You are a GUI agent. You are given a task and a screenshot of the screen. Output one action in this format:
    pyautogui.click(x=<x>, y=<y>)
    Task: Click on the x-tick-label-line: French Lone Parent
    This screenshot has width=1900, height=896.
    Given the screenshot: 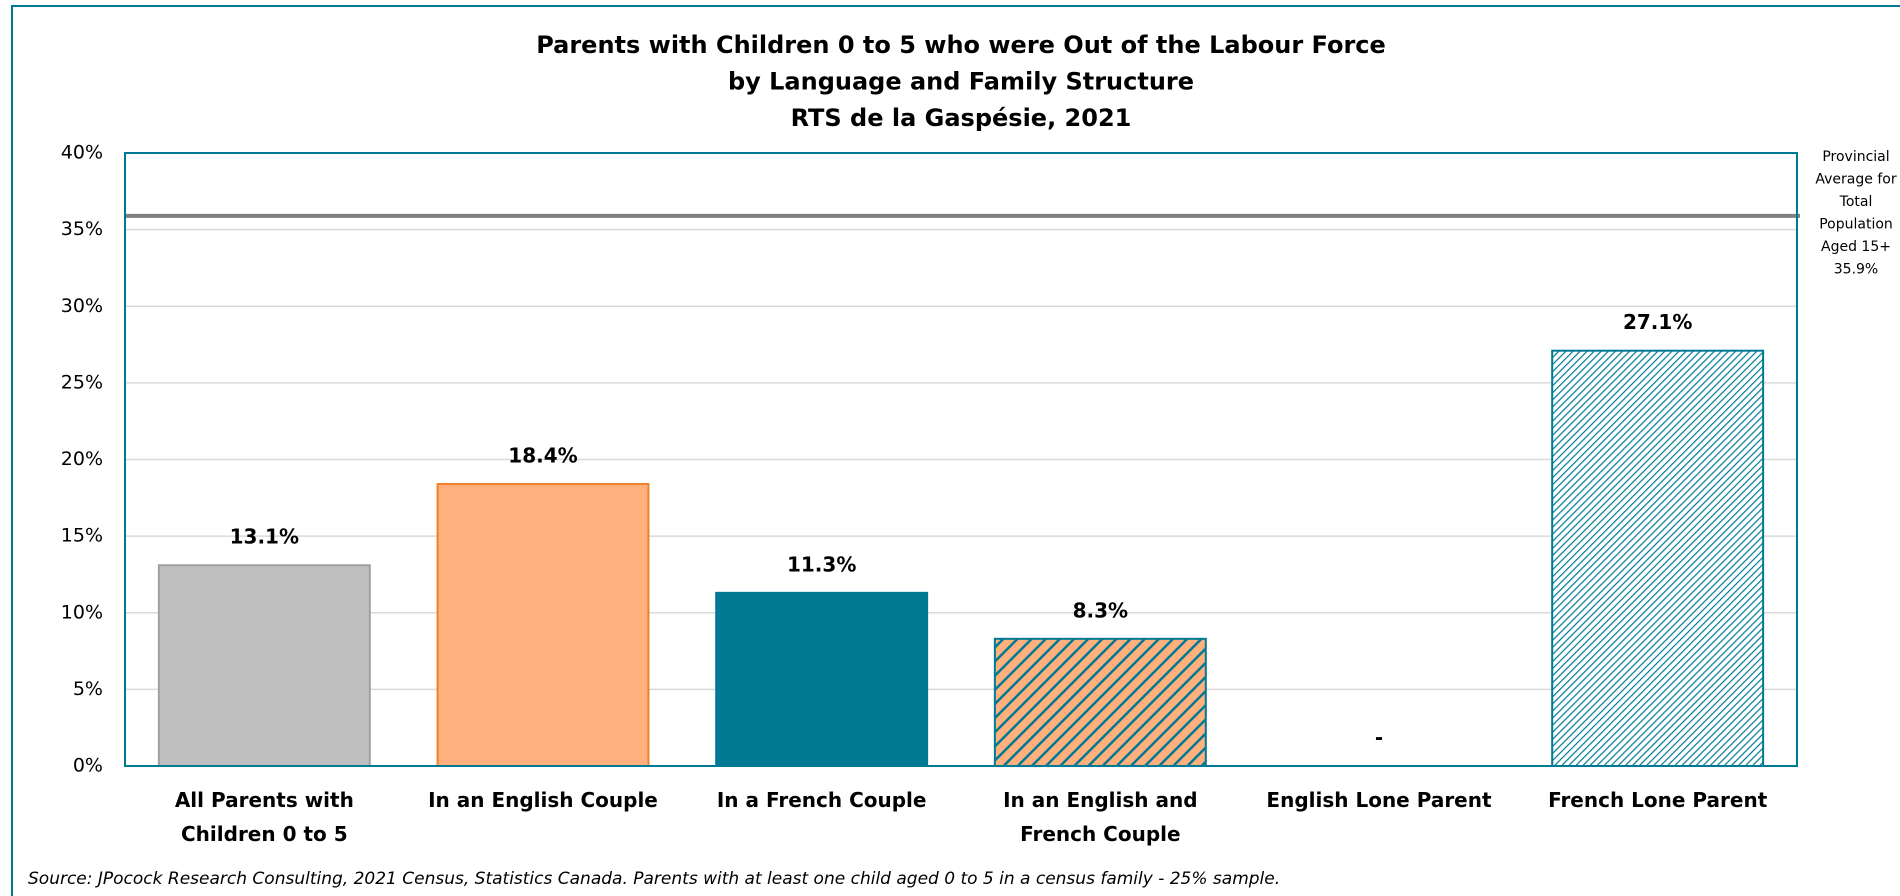 What is the action you would take?
    pyautogui.click(x=1658, y=800)
    